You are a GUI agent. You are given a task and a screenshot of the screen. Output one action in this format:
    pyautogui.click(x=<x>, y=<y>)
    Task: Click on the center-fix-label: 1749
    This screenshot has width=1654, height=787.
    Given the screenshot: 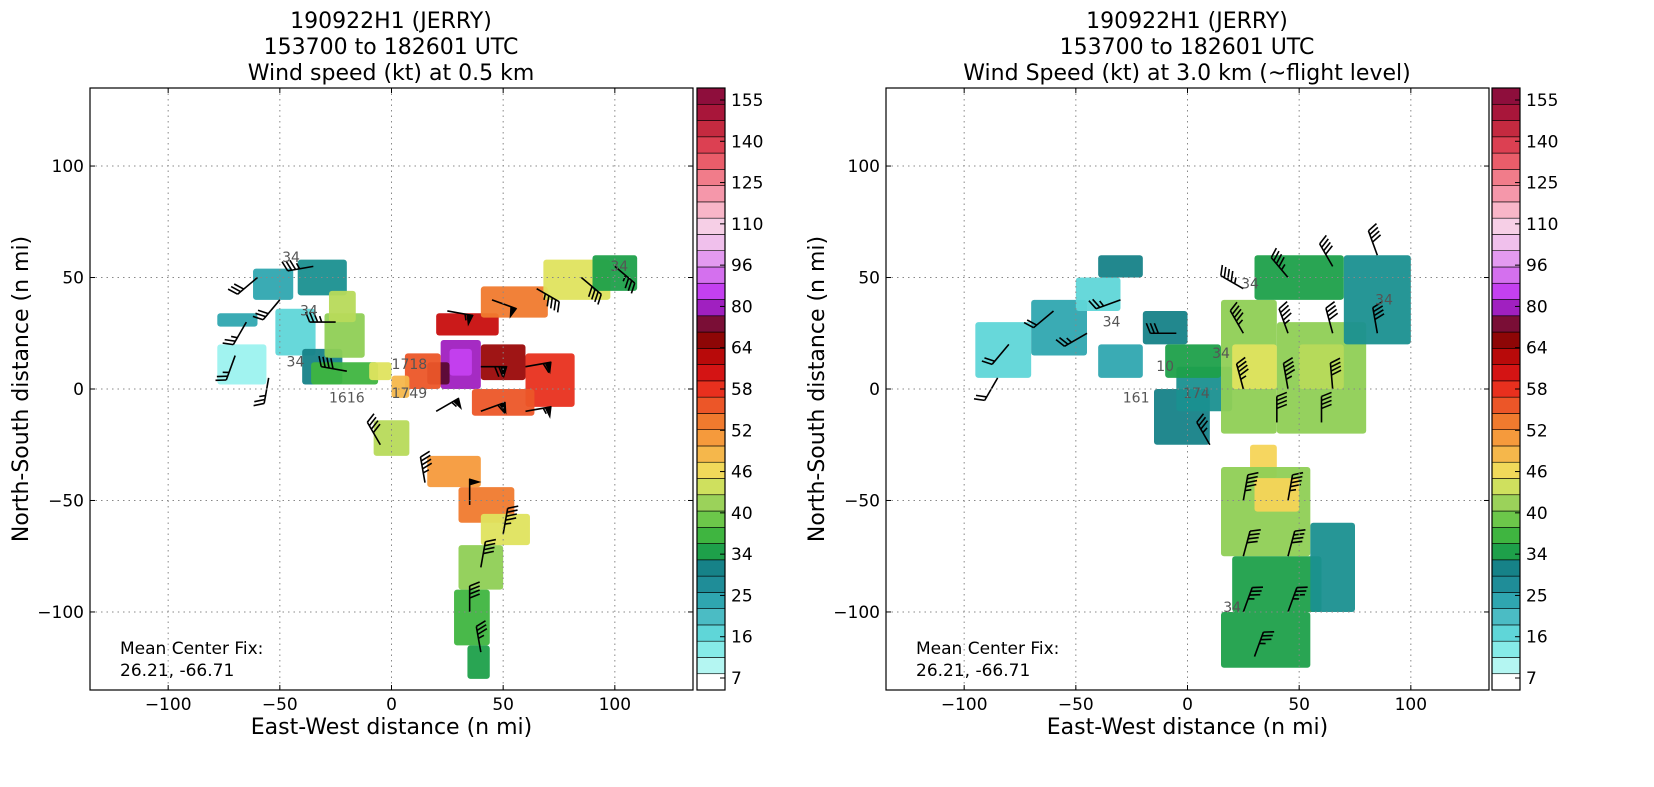 What is the action you would take?
    pyautogui.click(x=410, y=394)
    